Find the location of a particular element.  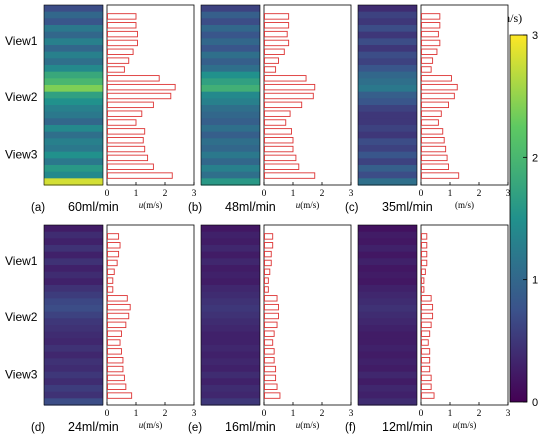

panel-f: 0 1 2 3 u(m/s) (f) 12ml/min is located at coordinates (428, 329).